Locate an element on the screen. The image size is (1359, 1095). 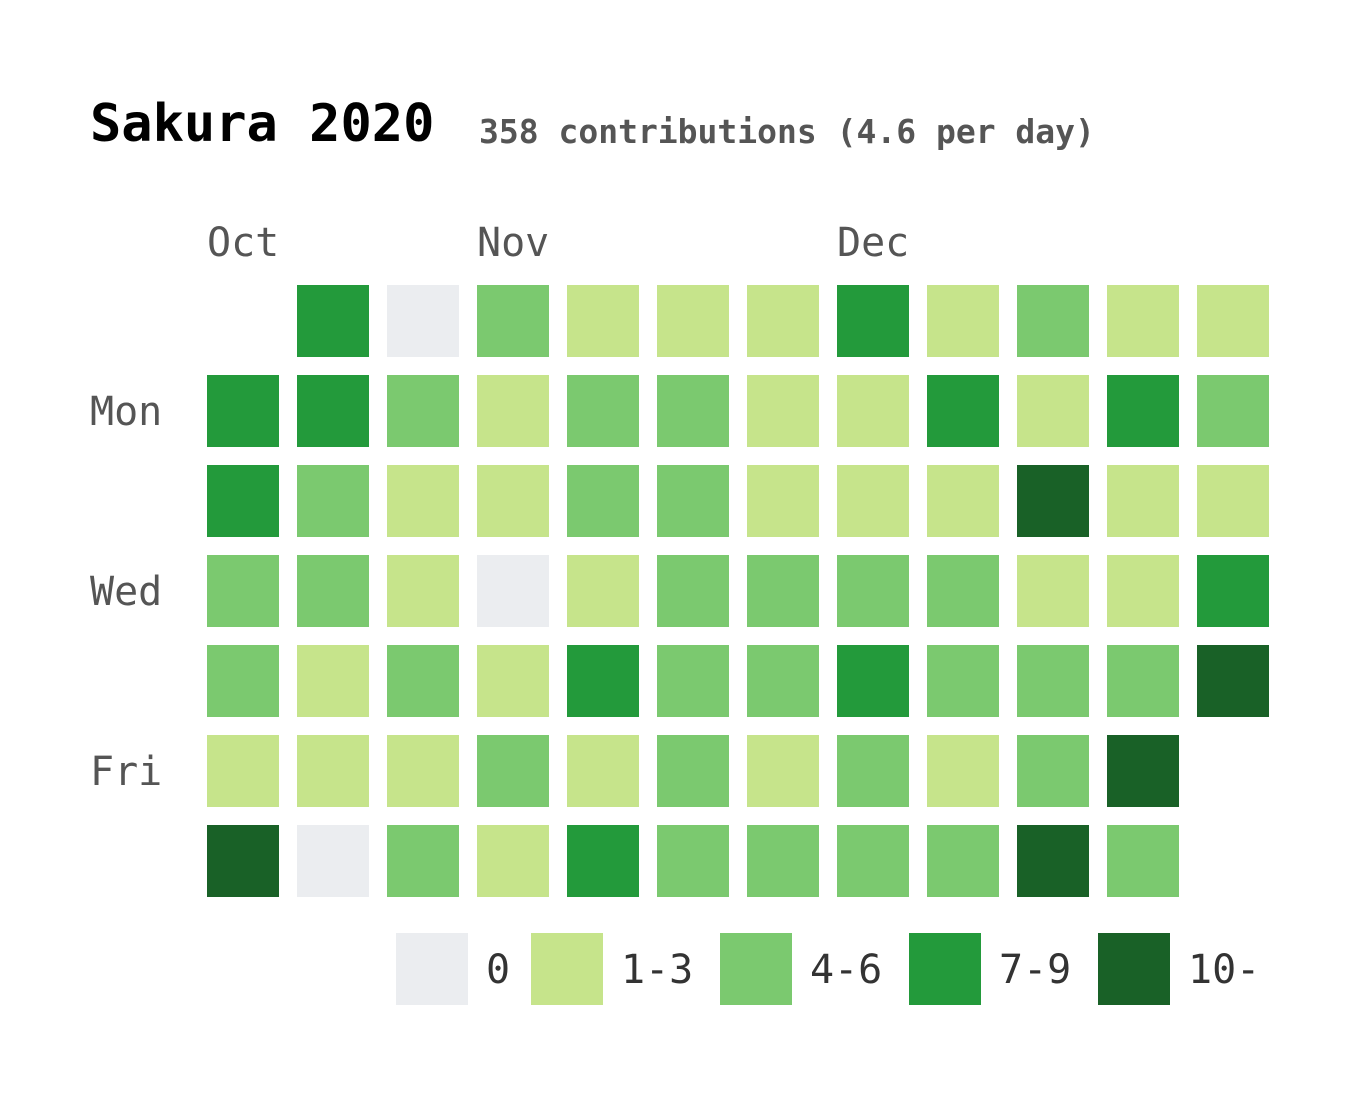
chart-subtitle: 358 contributions (4.6 per day) is located at coordinates (787, 131).